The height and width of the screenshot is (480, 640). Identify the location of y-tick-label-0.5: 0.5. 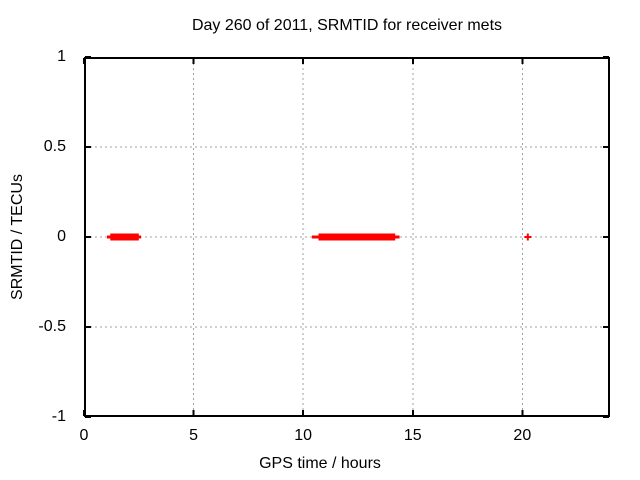
(54, 146).